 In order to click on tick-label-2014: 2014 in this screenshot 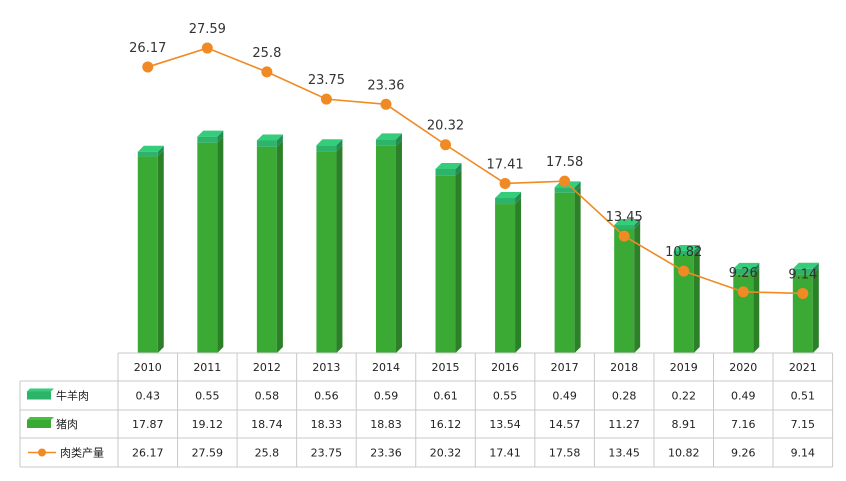, I will do `click(386, 367)`.